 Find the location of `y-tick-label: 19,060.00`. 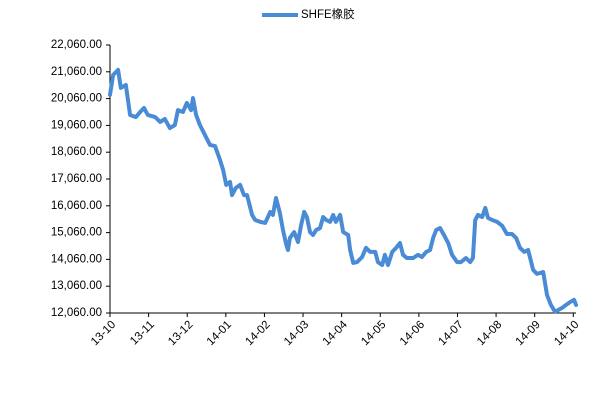

y-tick-label: 19,060.00 is located at coordinates (76, 125).